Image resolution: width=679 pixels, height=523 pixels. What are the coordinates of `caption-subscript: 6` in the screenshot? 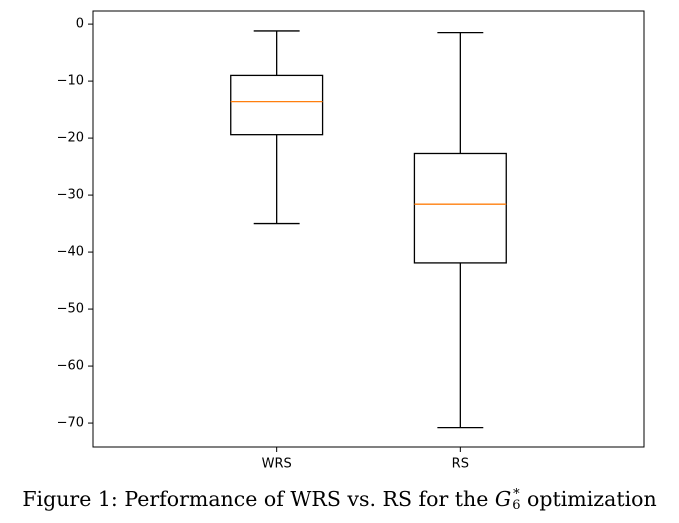 It's located at (516, 505).